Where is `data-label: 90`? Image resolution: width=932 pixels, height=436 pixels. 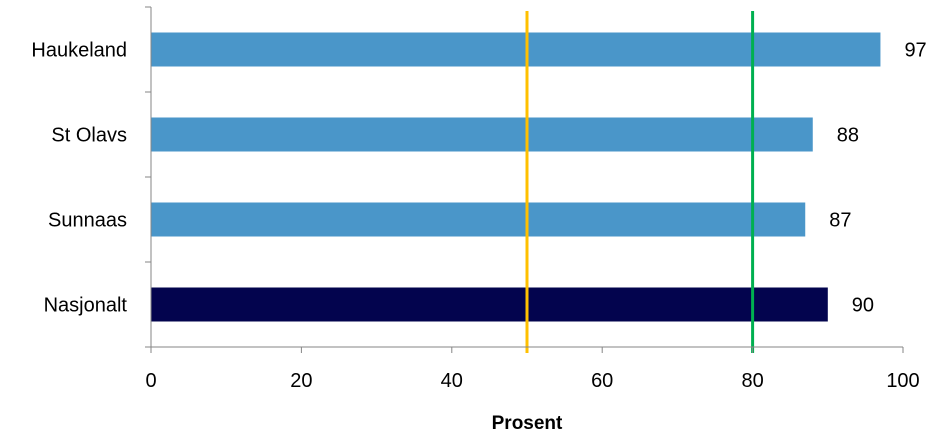
data-label: 90 is located at coordinates (863, 306).